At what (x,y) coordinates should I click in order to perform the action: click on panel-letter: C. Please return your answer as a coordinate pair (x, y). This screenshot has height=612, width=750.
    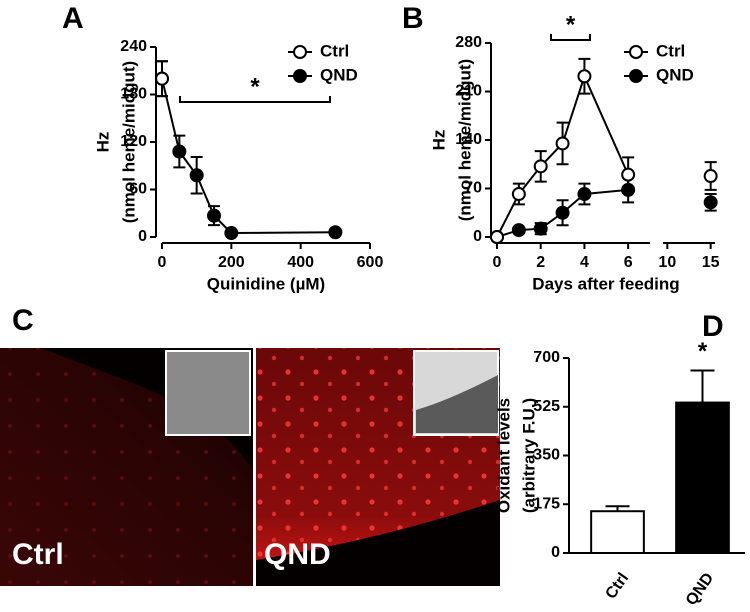
    Looking at the image, I should click on (23, 320).